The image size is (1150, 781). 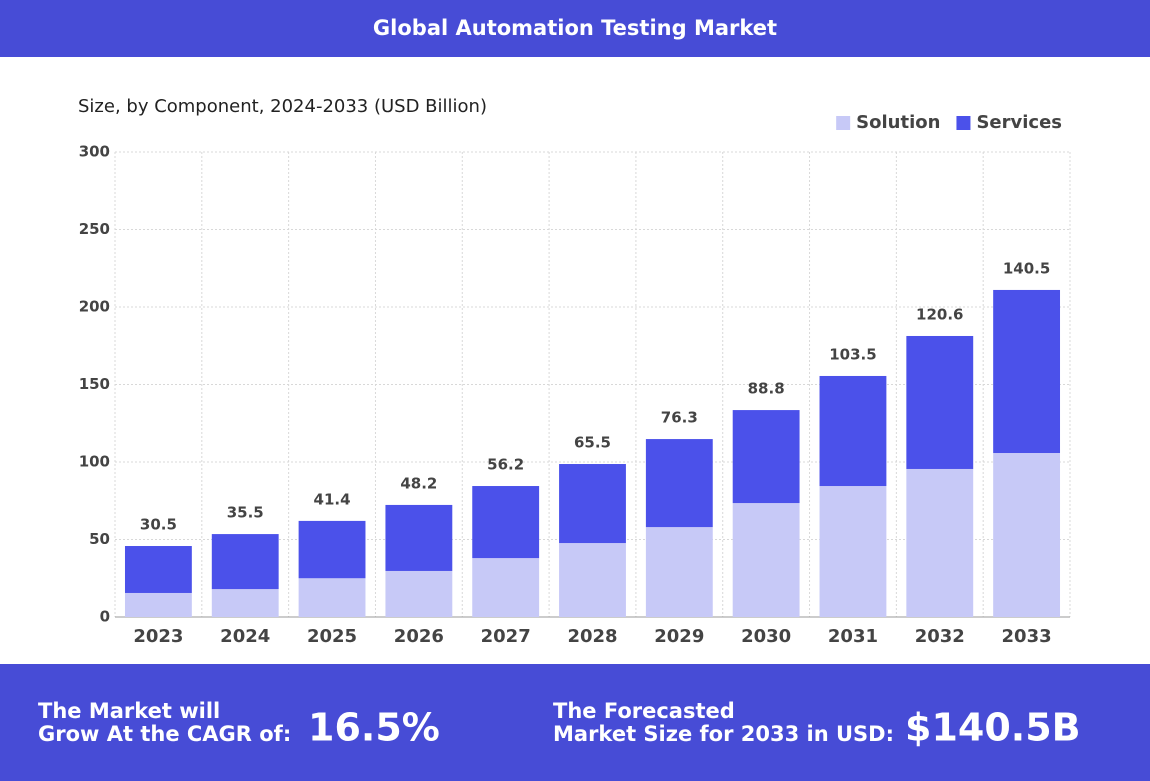 What do you see at coordinates (852, 354) in the screenshot?
I see `bar-top-label: 103.5` at bounding box center [852, 354].